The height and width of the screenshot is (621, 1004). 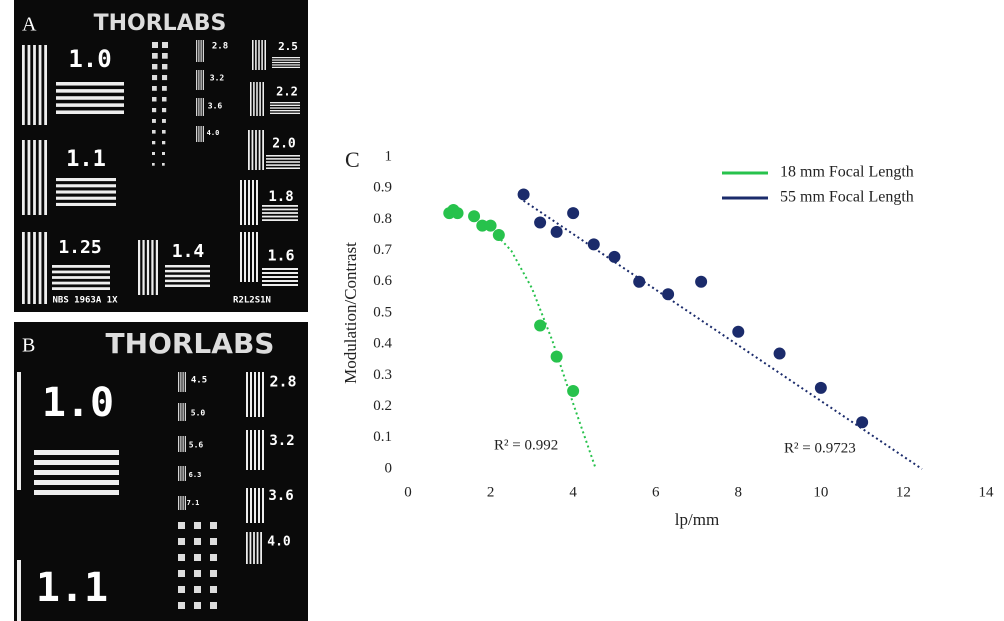 What do you see at coordinates (903, 492) in the screenshot?
I see `x-tick-label: 12` at bounding box center [903, 492].